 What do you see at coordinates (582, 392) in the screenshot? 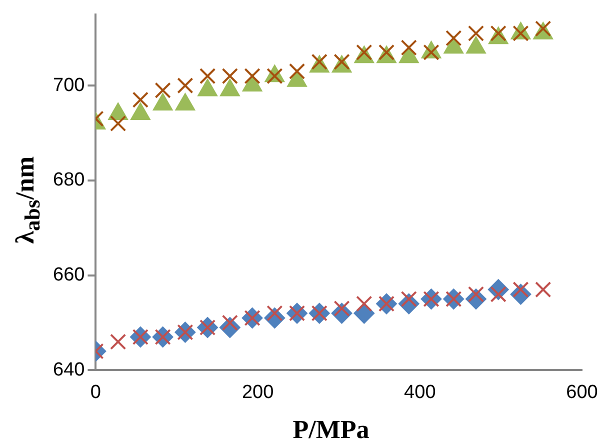
I see `x-tick-label: 600` at bounding box center [582, 392].